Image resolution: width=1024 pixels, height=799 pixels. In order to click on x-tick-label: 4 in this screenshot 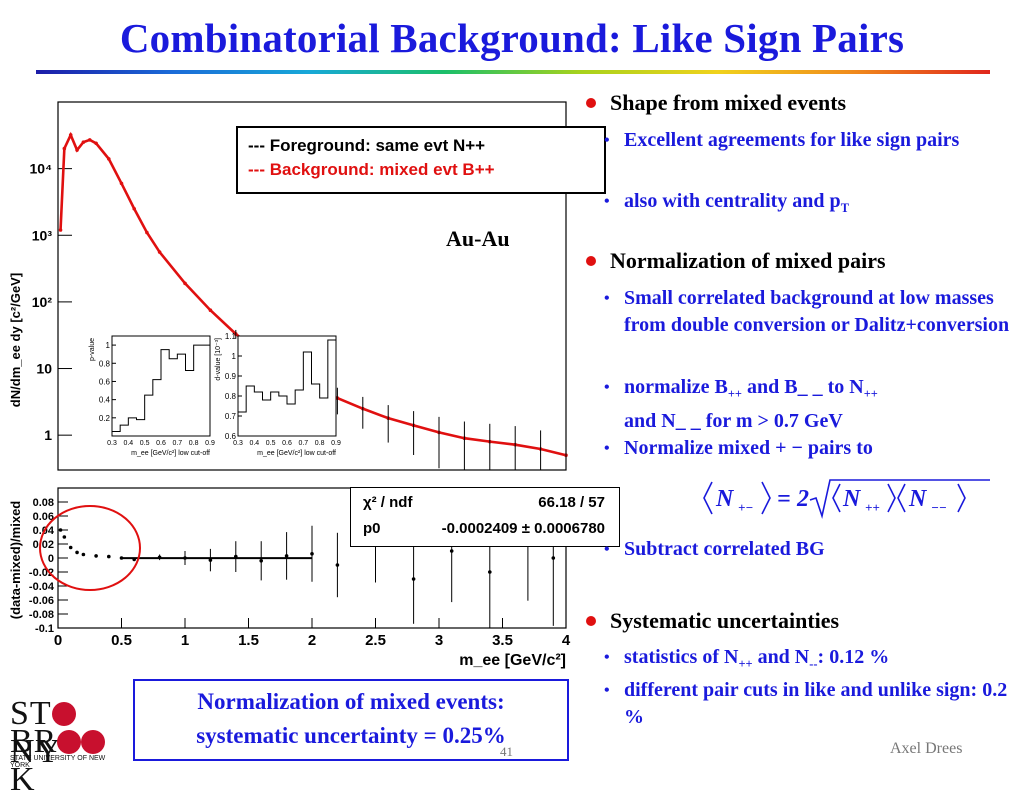, I will do `click(566, 640)`.